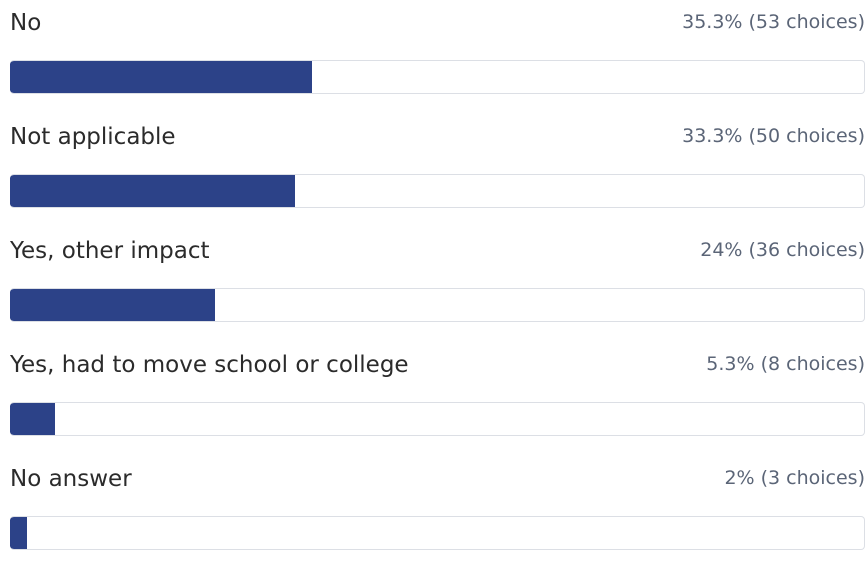 This screenshot has height=570, width=867. I want to click on option-stat: 24% (36 choices), so click(782, 250).